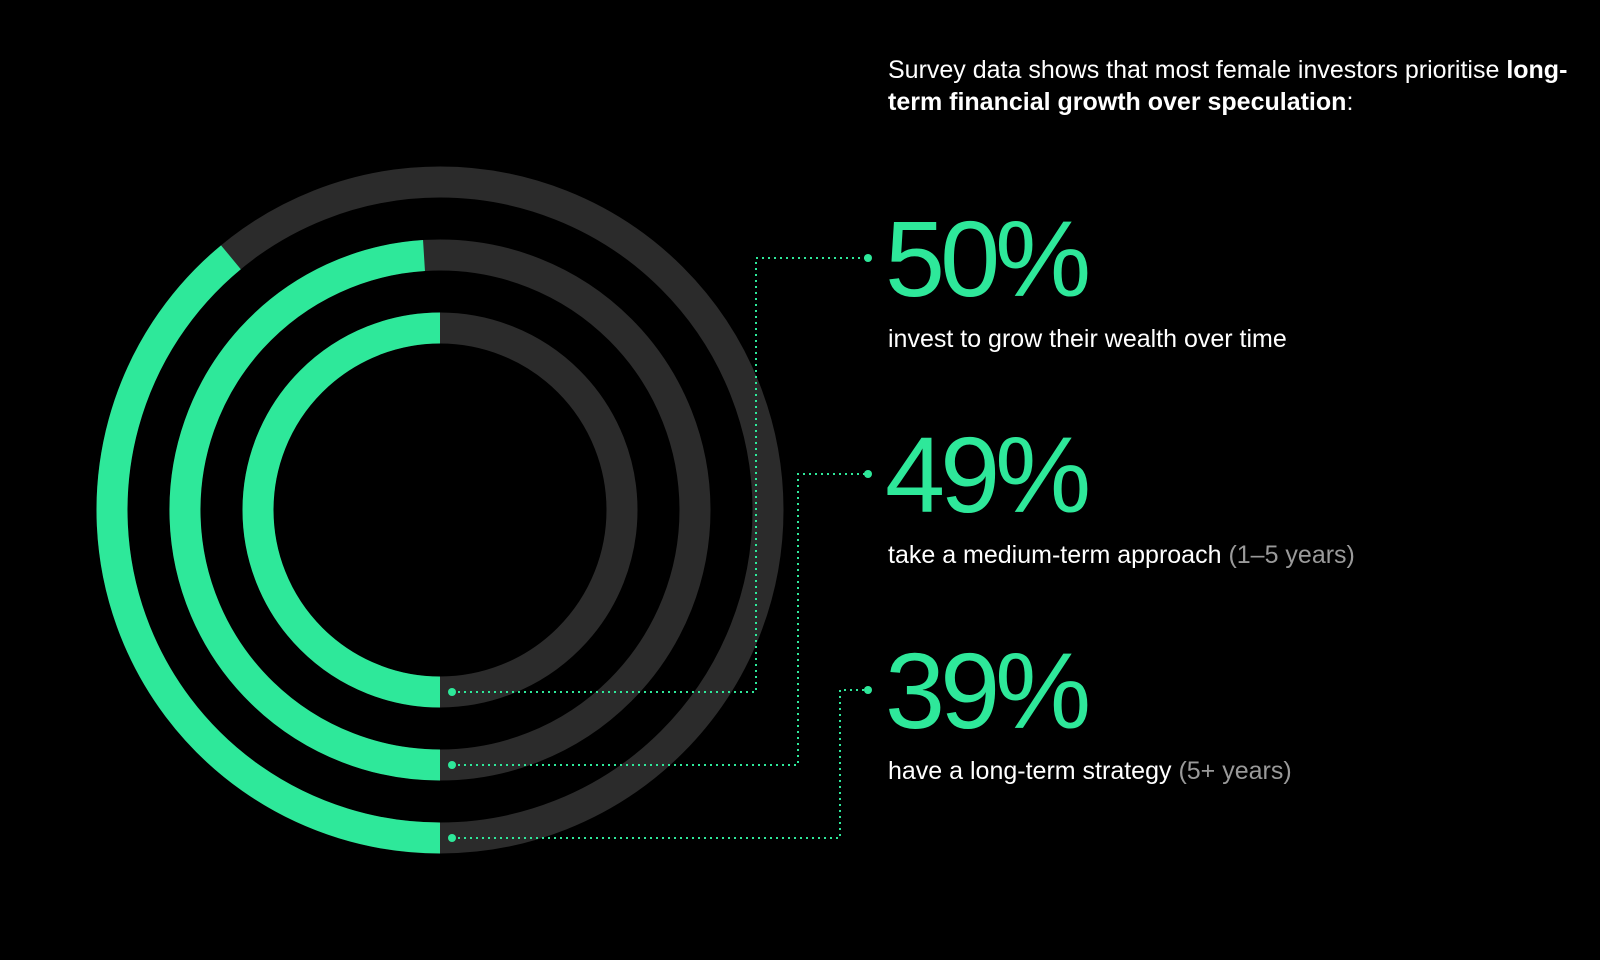 The height and width of the screenshot is (960, 1600). I want to click on stat-value-1: 50%, so click(988, 258).